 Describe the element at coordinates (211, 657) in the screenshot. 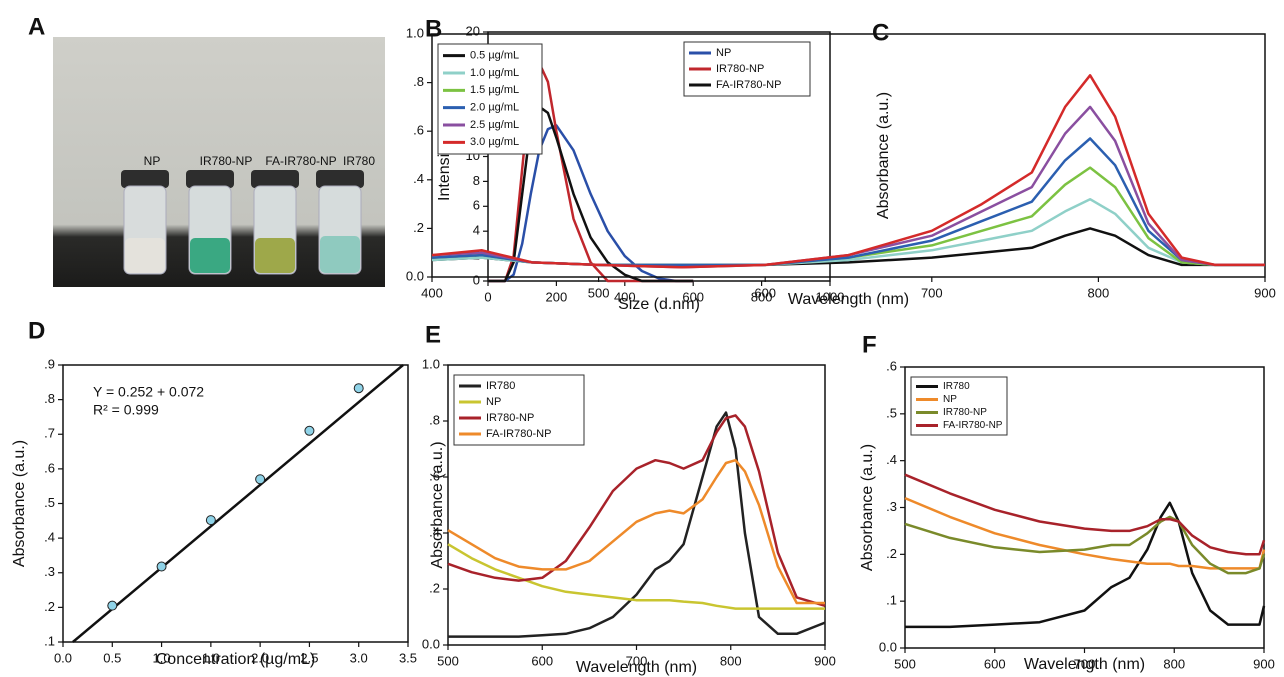

I see `x-tick-label: 1.0` at that location.